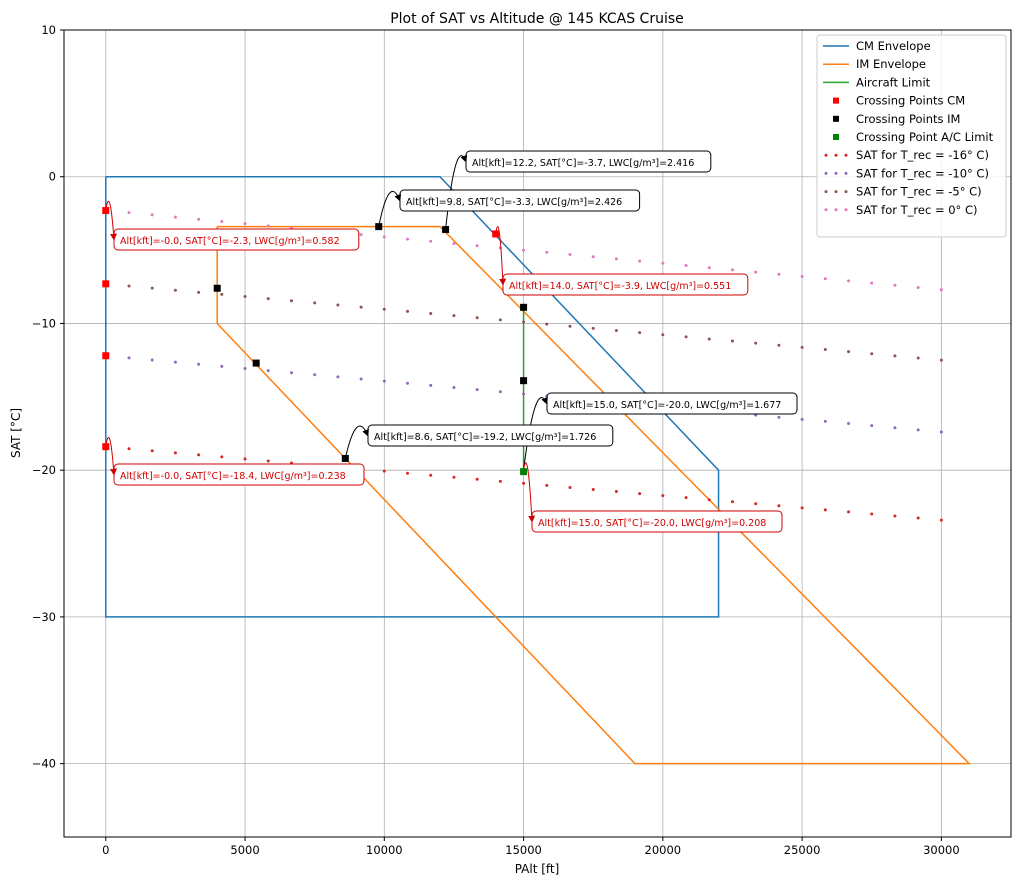  Describe the element at coordinates (244, 850) in the screenshot. I see `x-tick-label: 5000` at that location.